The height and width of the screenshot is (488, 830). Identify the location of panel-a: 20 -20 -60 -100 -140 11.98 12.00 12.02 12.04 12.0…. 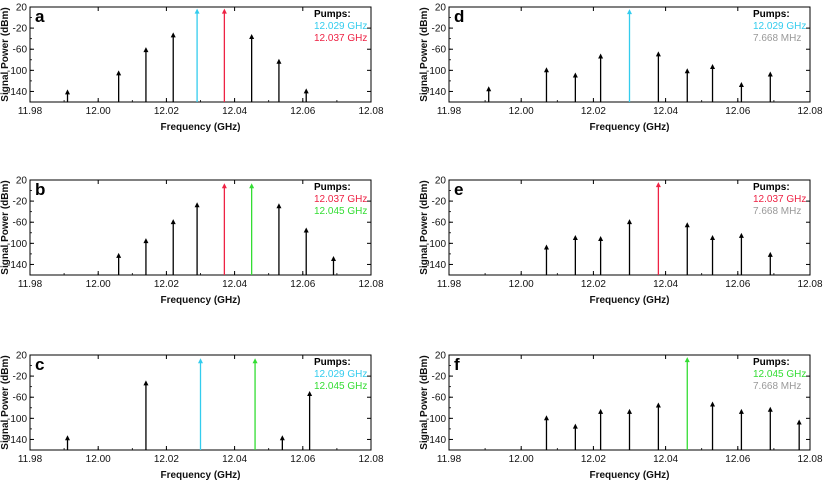
(192, 68).